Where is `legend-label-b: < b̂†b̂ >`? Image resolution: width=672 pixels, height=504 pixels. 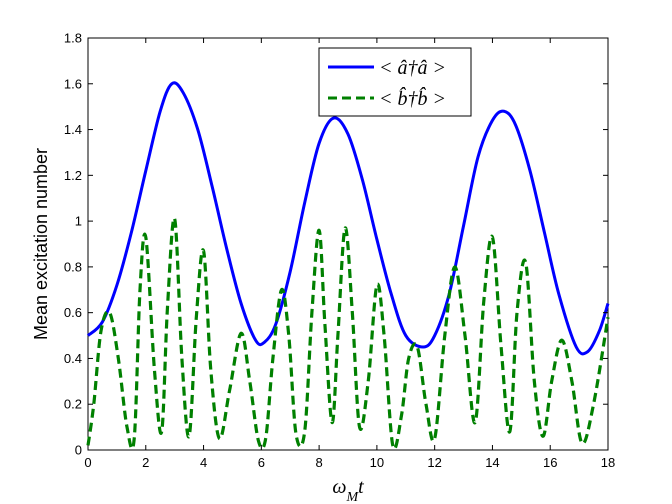
legend-label-b: < b̂†b̂ > is located at coordinates (412, 98).